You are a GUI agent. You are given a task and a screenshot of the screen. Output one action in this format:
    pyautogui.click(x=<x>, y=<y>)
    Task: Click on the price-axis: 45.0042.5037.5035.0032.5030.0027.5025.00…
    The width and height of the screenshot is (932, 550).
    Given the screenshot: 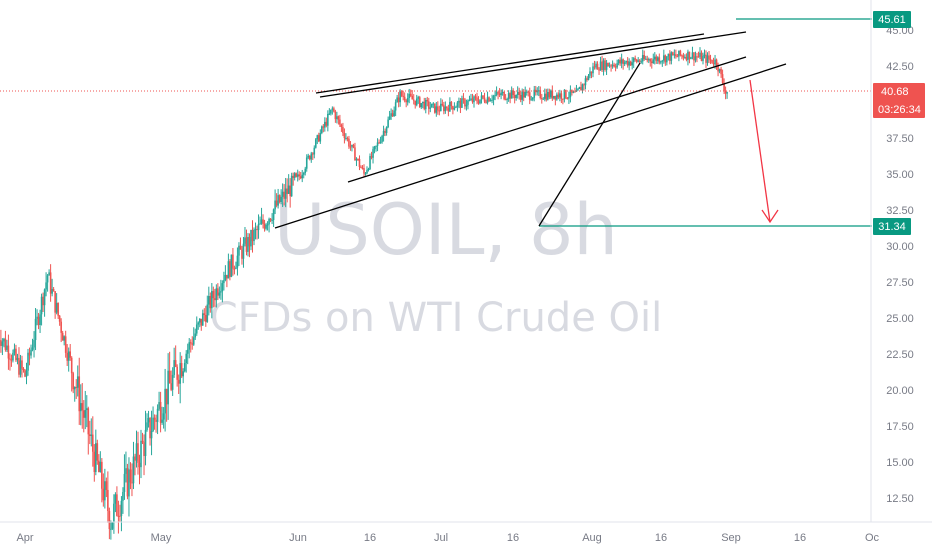 What is the action you would take?
    pyautogui.click(x=900, y=265)
    